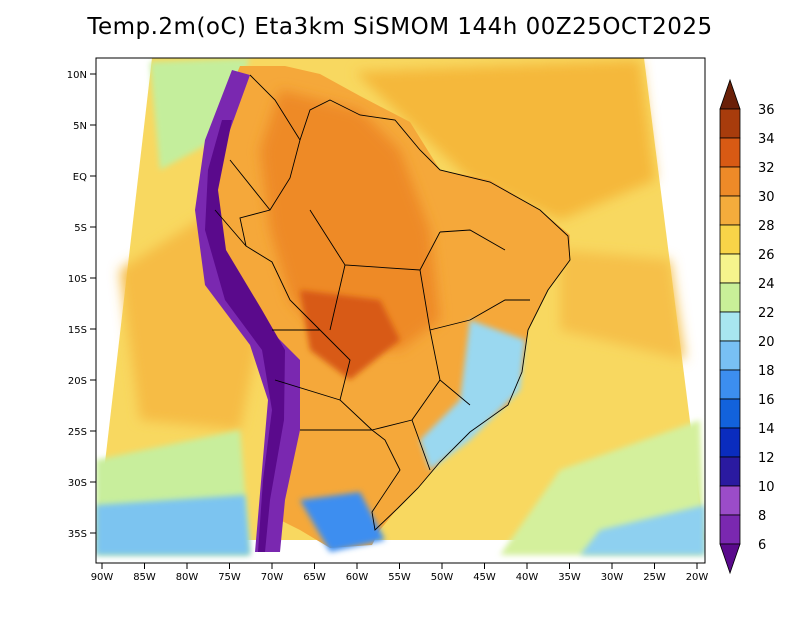 The height and width of the screenshot is (618, 800). Describe the element at coordinates (350, 335) in the screenshot. I see `hot-core` at that location.